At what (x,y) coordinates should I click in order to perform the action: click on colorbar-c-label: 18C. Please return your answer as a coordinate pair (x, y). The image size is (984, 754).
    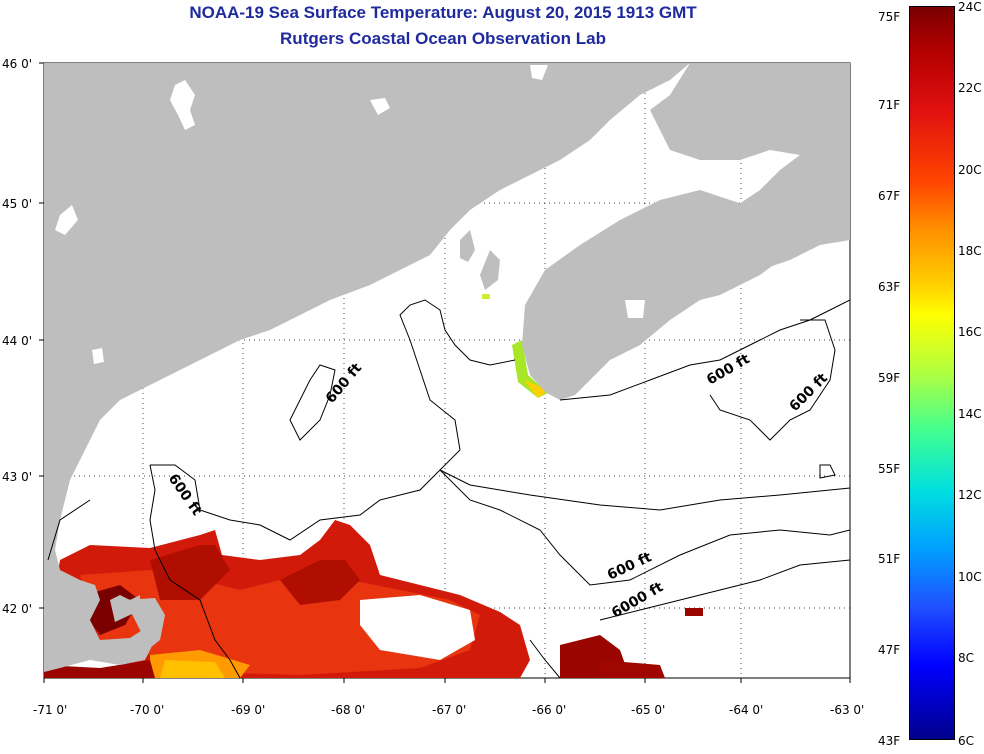
    Looking at the image, I should click on (970, 251).